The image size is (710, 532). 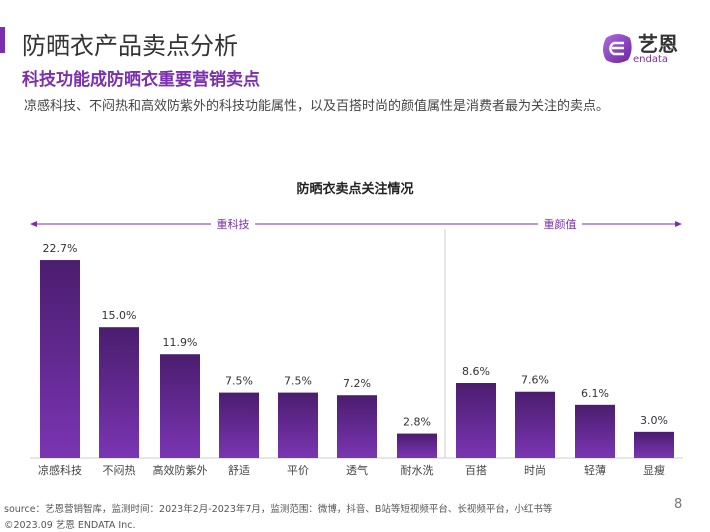 What do you see at coordinates (654, 420) in the screenshot?
I see `data-label: 3.0%` at bounding box center [654, 420].